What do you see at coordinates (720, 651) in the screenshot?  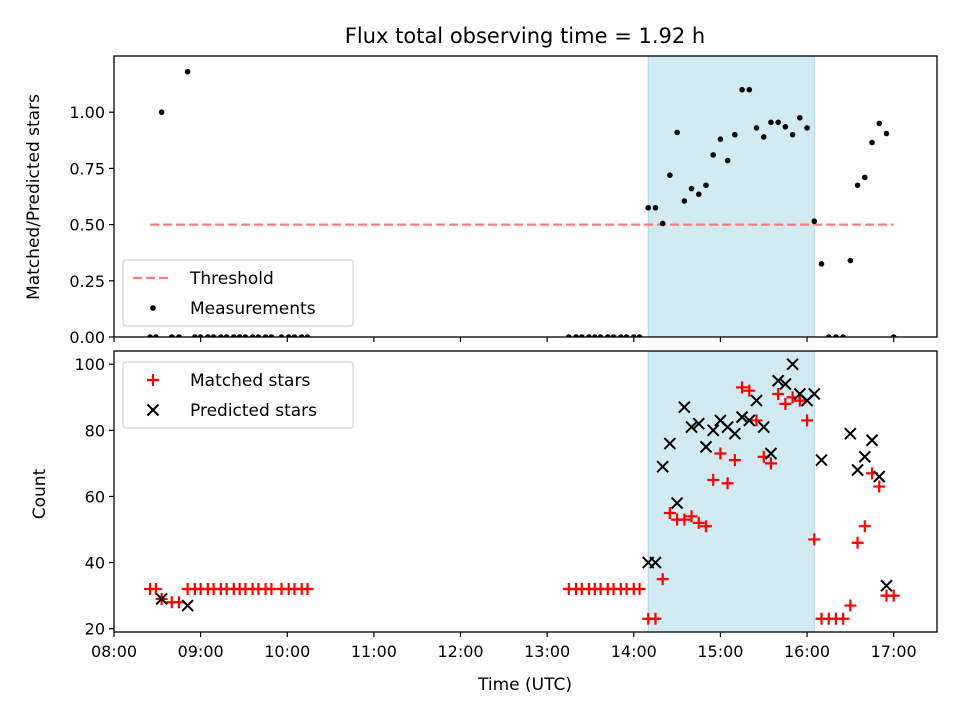 I see `x-tick-label: 15:00` at bounding box center [720, 651].